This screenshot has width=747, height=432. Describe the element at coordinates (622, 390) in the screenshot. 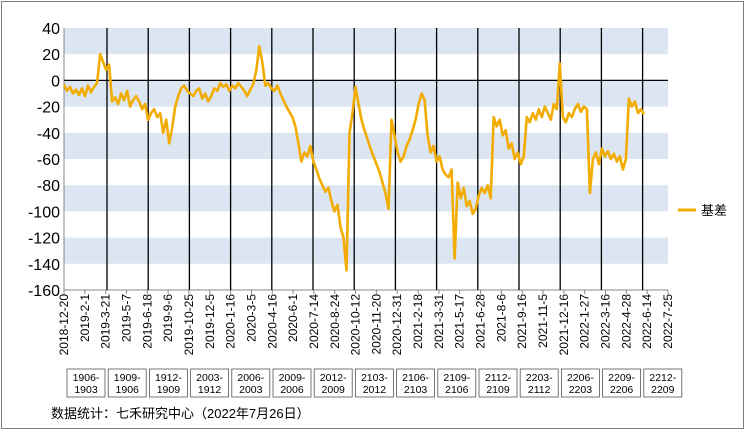

I see `contract-label-bottom: 2206` at that location.